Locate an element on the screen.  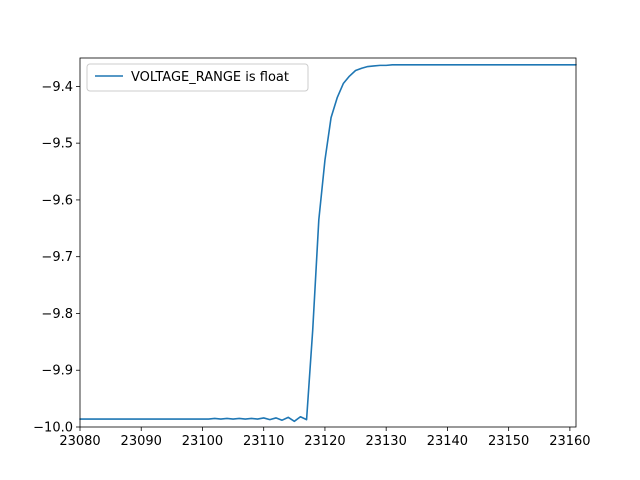
x-tick-label: 23140 is located at coordinates (447, 441).